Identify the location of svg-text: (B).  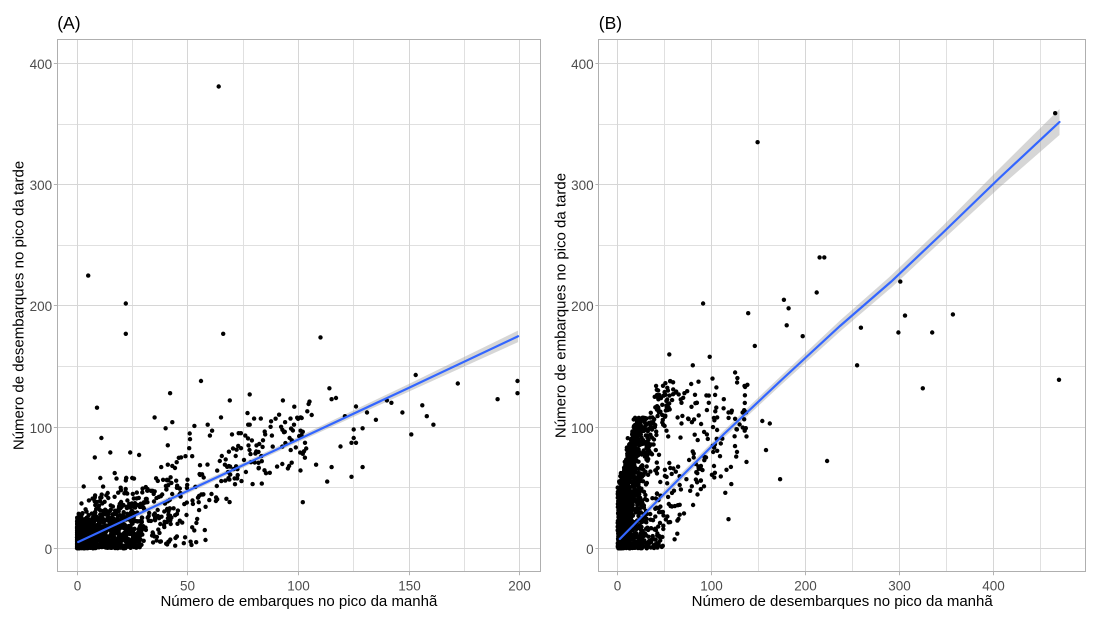
(610, 23).